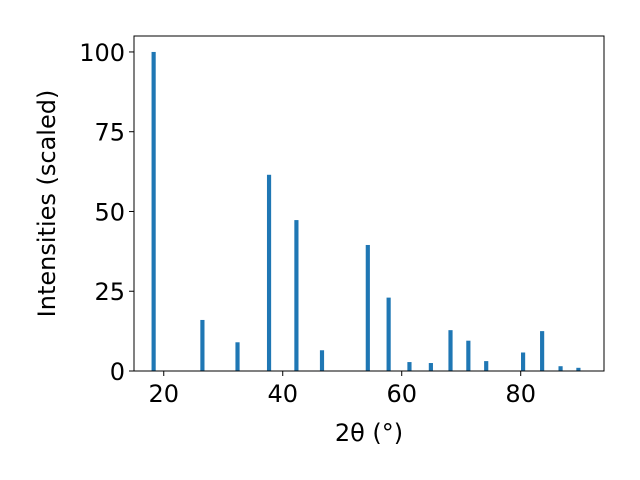 The width and height of the screenshot is (640, 480). Describe the element at coordinates (109, 133) in the screenshot. I see `y-tick-label: 75` at that location.